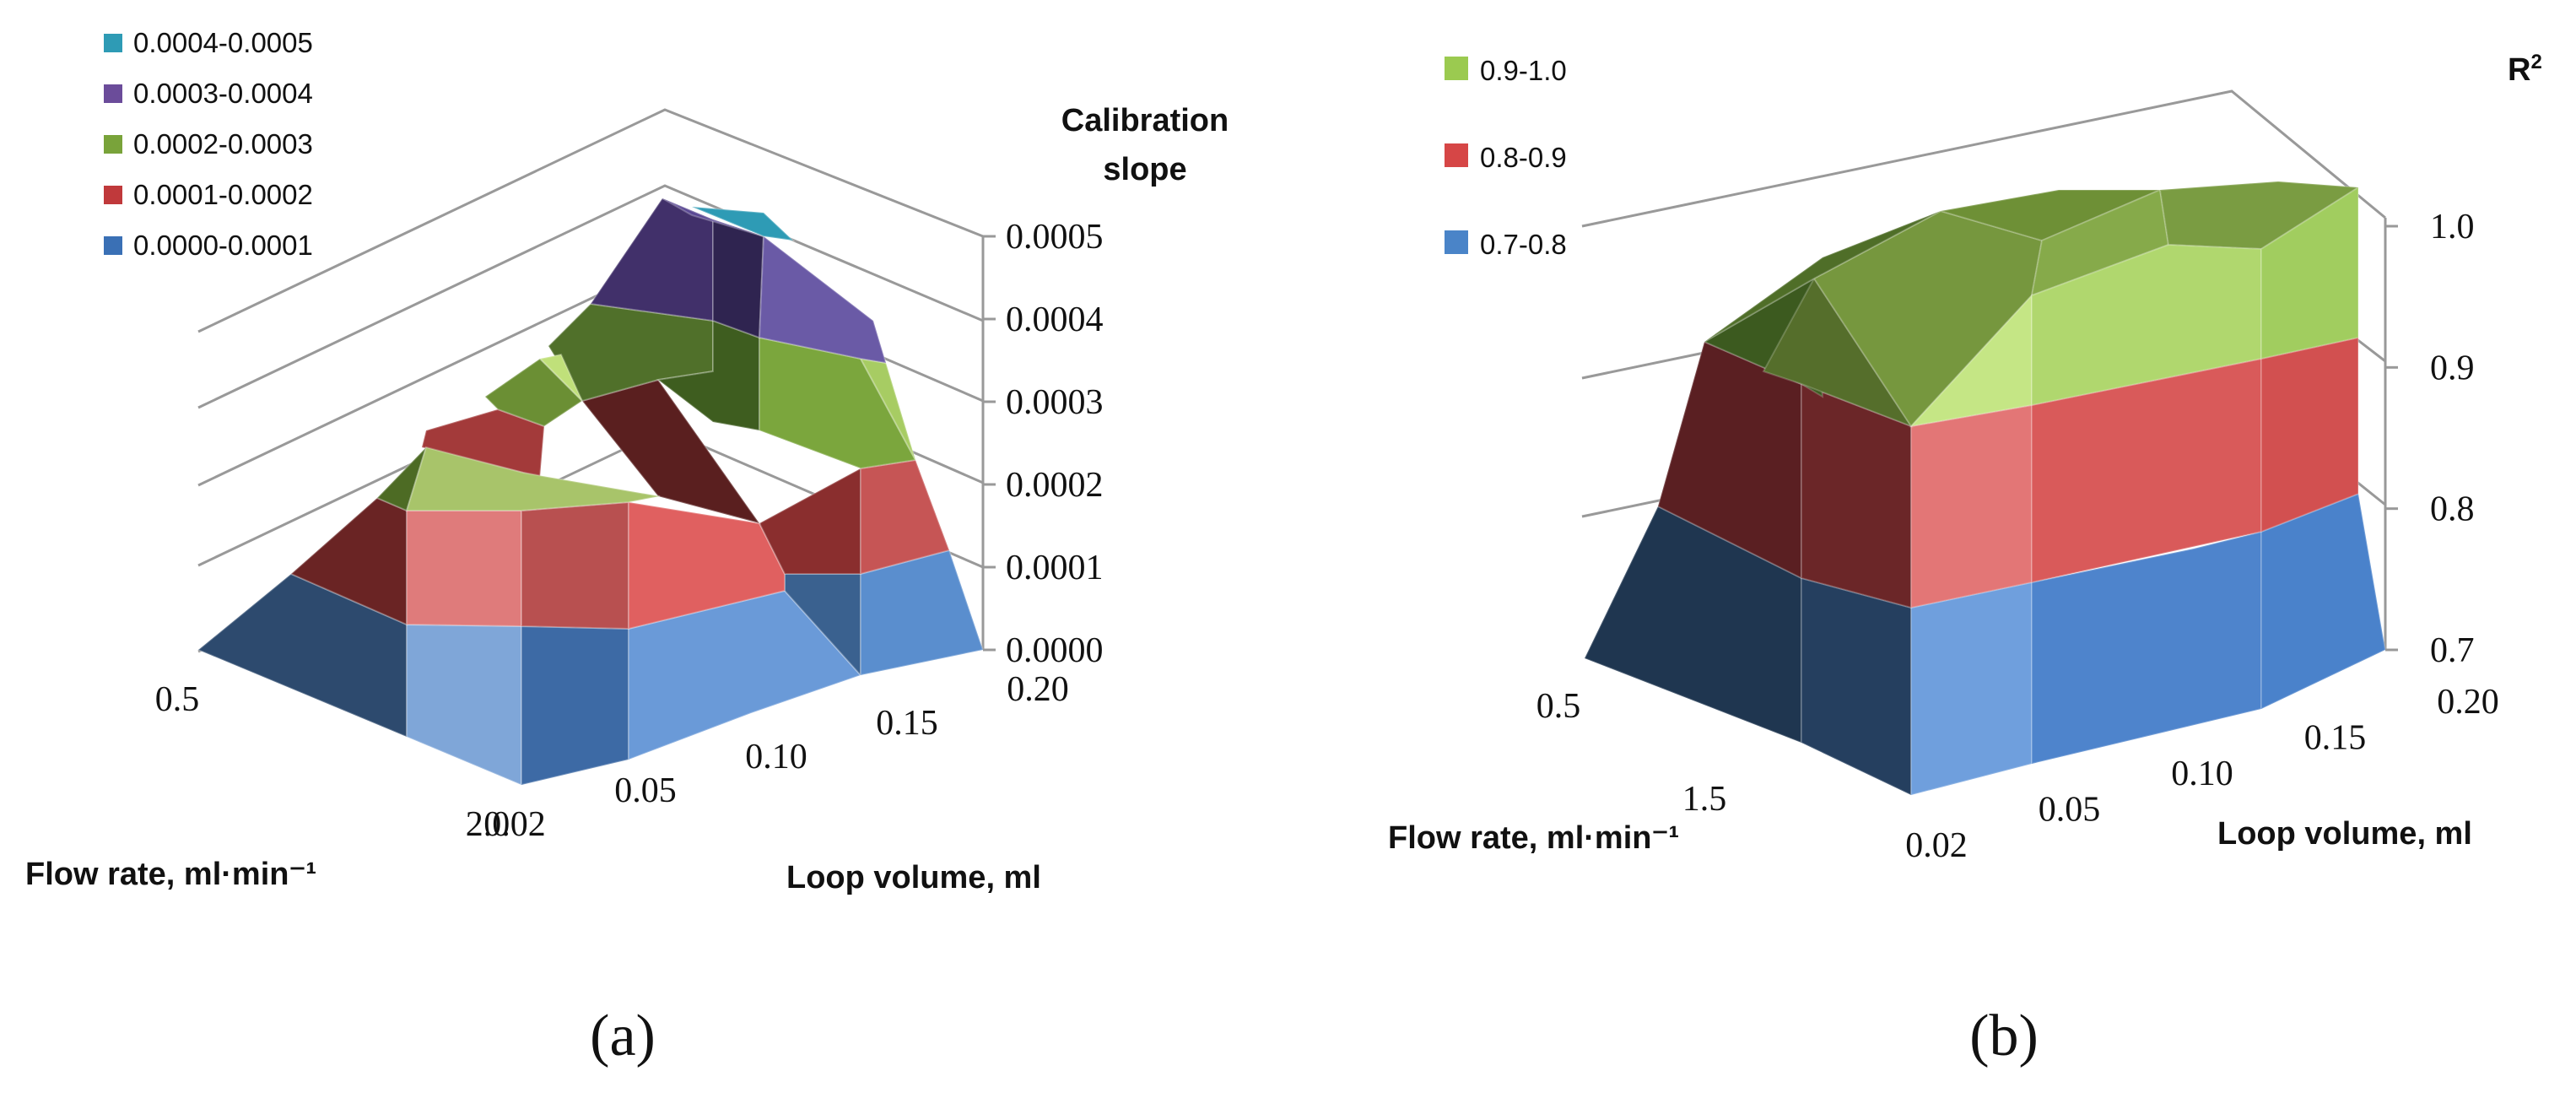  I want to click on panel-a-band-0.0001-0.0002-front2, so click(575, 565).